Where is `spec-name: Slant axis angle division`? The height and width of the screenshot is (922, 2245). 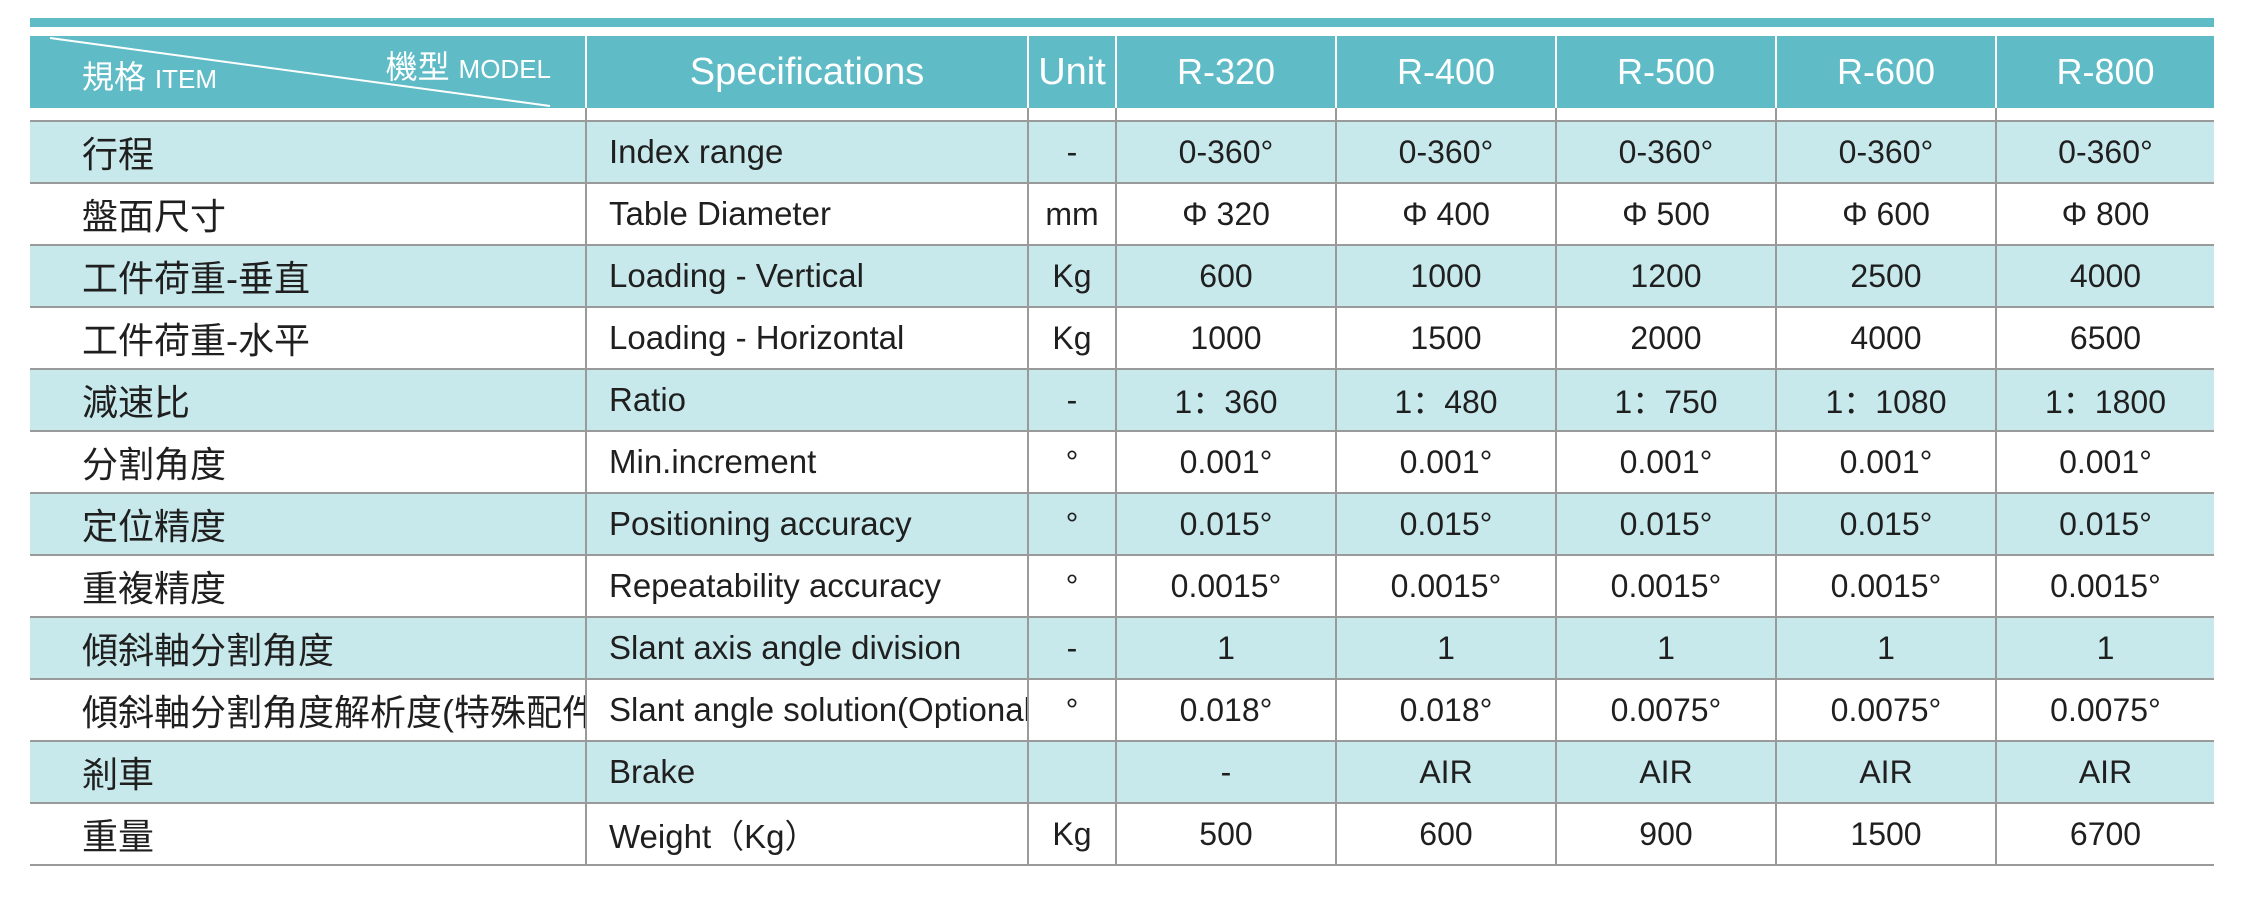
spec-name: Slant axis angle division is located at coordinates (806, 648).